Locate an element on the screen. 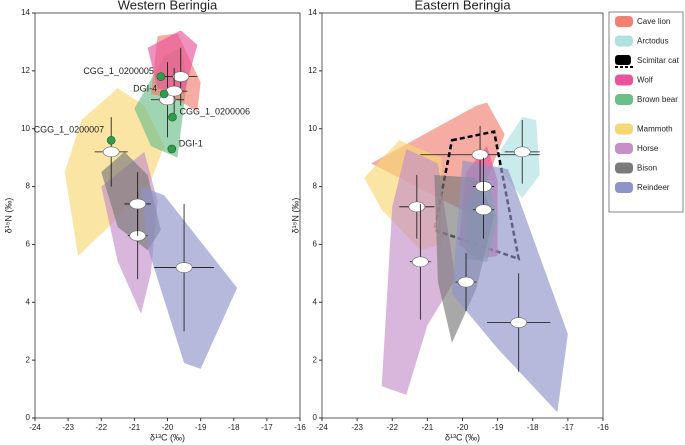  sample-label: DGI-1 is located at coordinates (191, 143).